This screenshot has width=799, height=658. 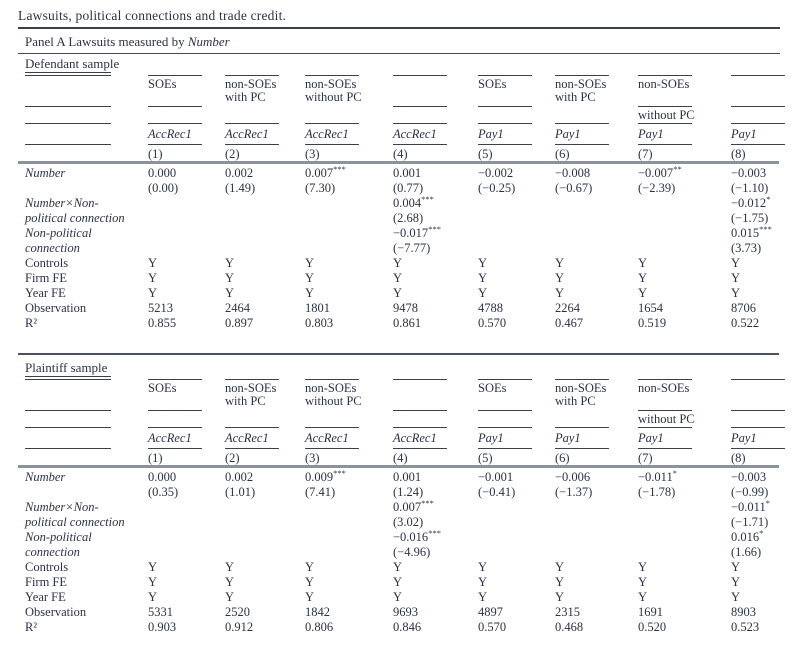 I want to click on table-row: Year FE Y Y Y Y Y Y Y Y, so click(x=398, y=597).